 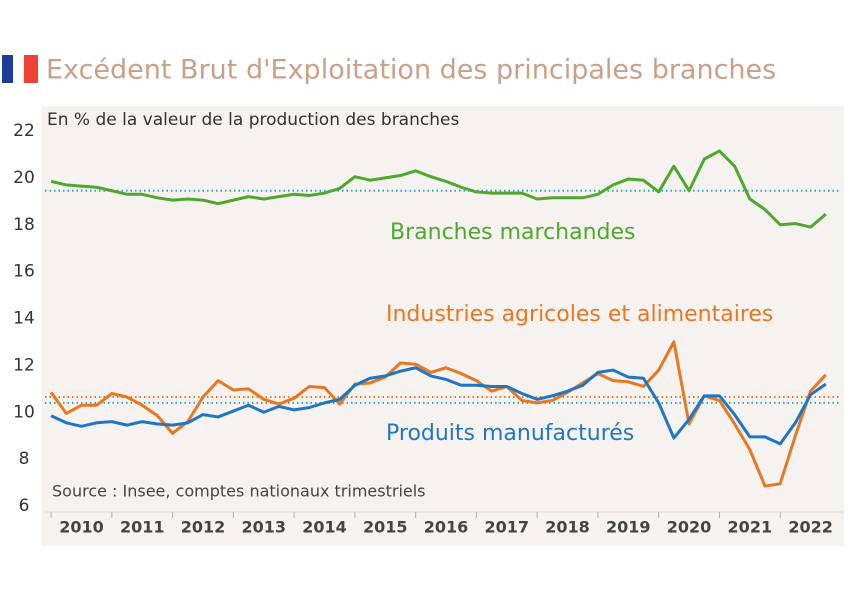 I want to click on x-tick-label: 2018, so click(x=567, y=527).